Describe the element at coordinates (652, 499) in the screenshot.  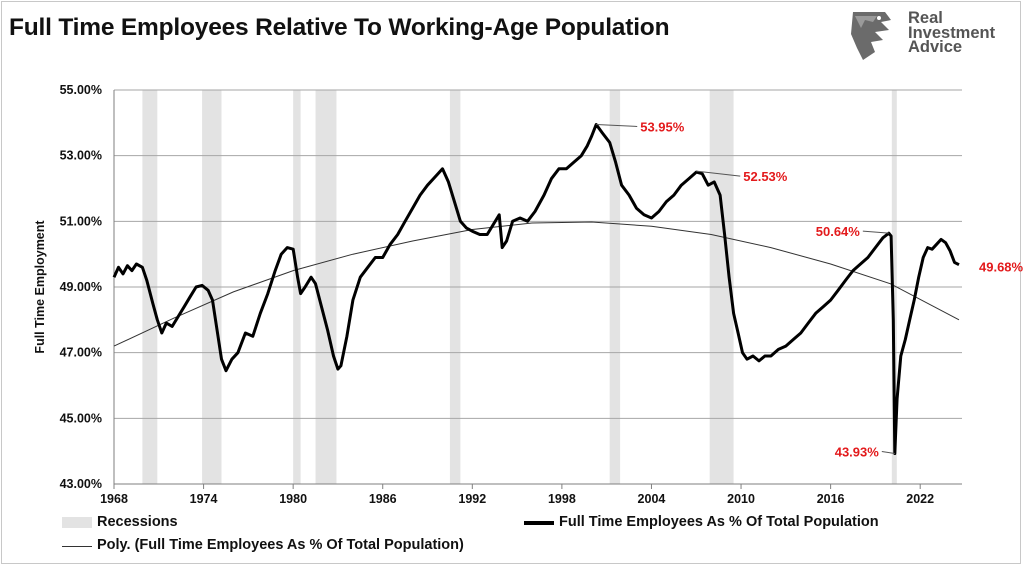
I see `x-tick-label: 2004` at that location.